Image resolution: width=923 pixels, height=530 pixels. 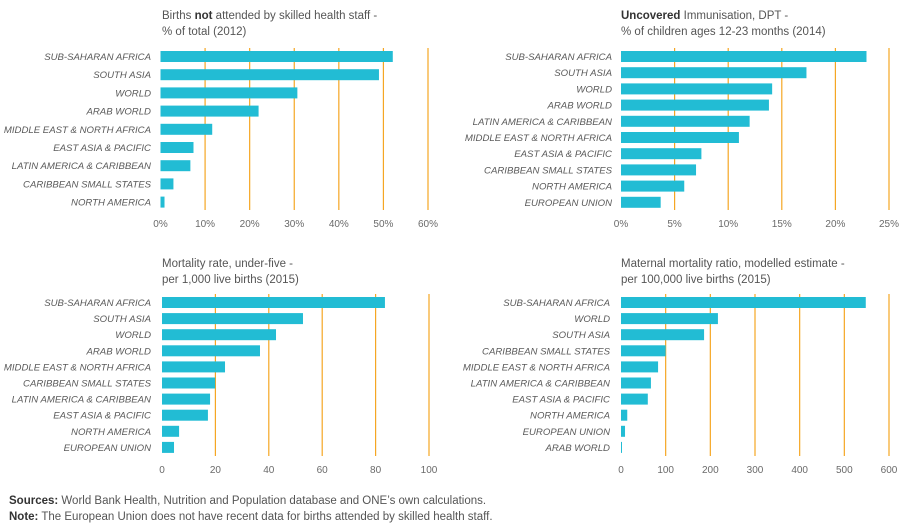 What do you see at coordinates (428, 224) in the screenshot?
I see `x-tick-label: 60%` at bounding box center [428, 224].